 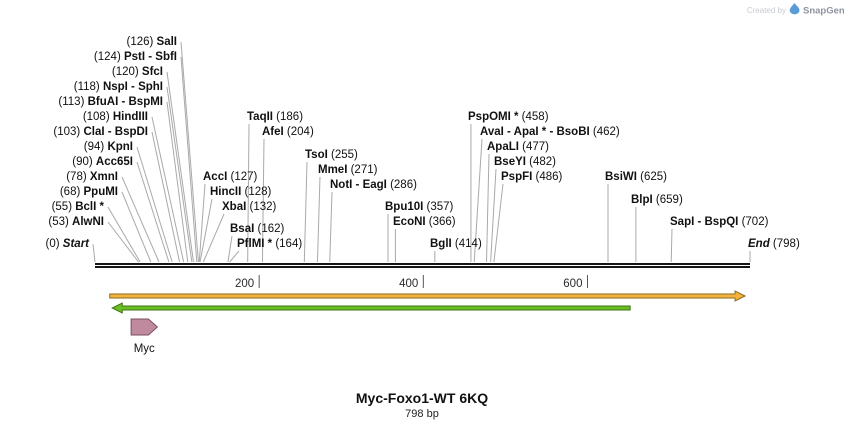 What do you see at coordinates (92, 177) in the screenshot?
I see `enzyme-site-label: (78) XmnI` at bounding box center [92, 177].